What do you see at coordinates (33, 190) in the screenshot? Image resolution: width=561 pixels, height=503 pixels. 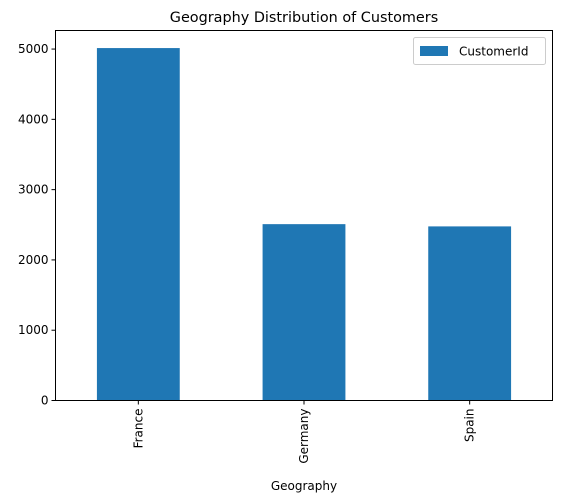 I see `y-tick-label: 3000` at bounding box center [33, 190].